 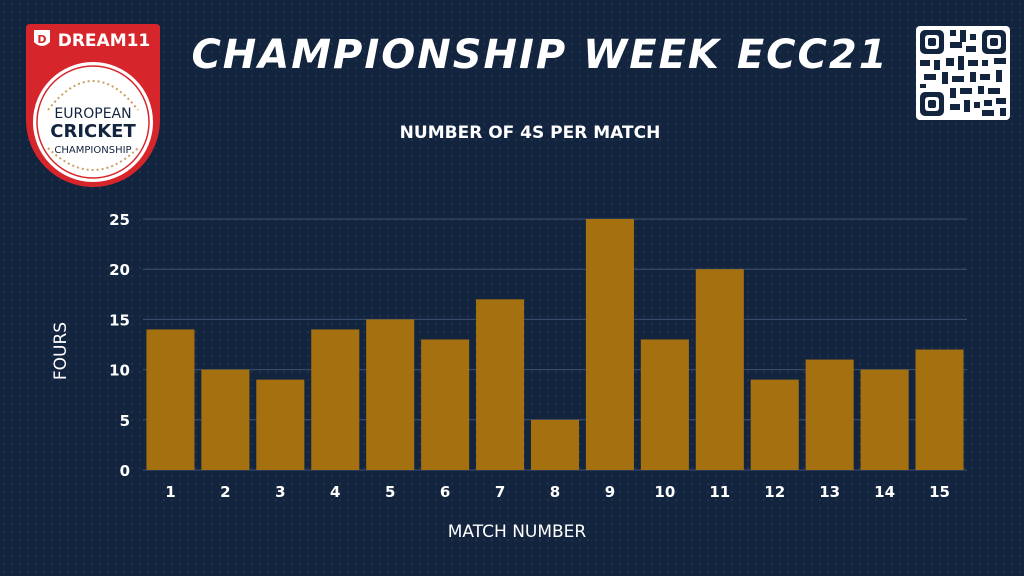 What do you see at coordinates (530, 133) in the screenshot?
I see `chart-title: NUMBER OF 4S PER MATCH` at bounding box center [530, 133].